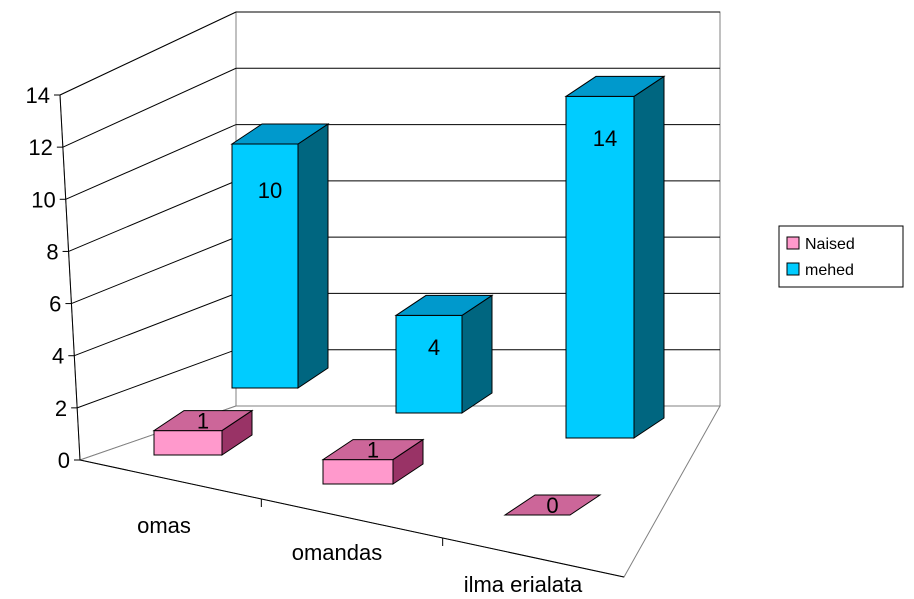 This screenshot has width=914, height=599. Describe the element at coordinates (615, 86) in the screenshot. I see `bar-mehed-2-top` at that location.